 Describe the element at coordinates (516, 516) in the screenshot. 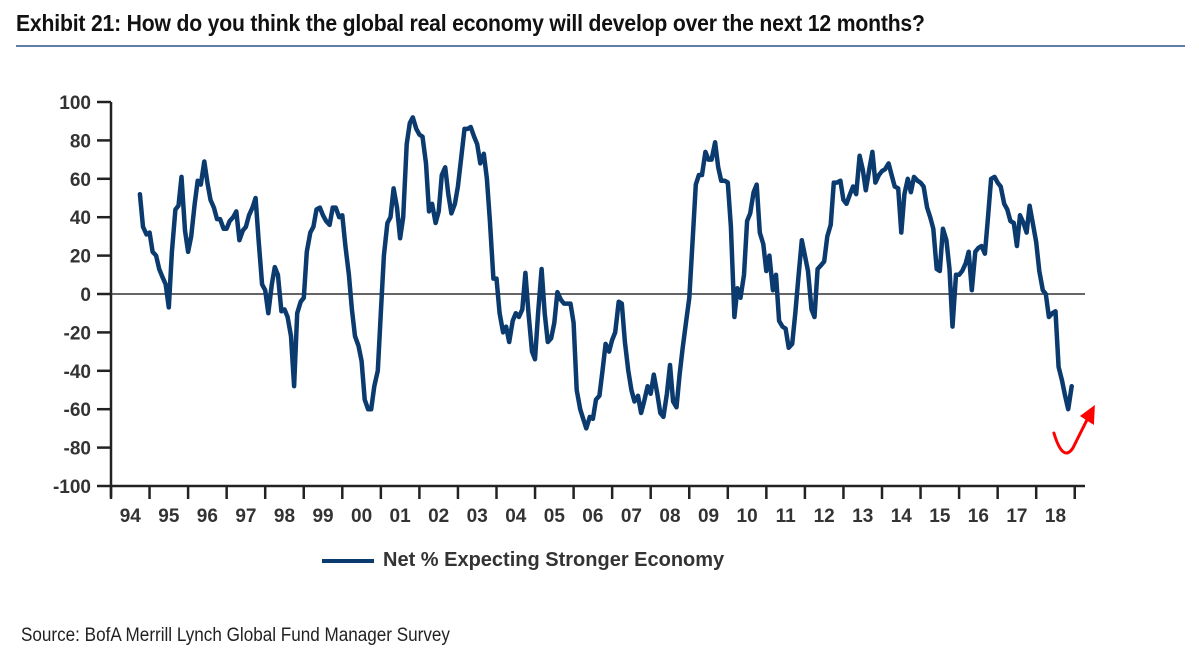

I see `x-tick-label: 04` at that location.